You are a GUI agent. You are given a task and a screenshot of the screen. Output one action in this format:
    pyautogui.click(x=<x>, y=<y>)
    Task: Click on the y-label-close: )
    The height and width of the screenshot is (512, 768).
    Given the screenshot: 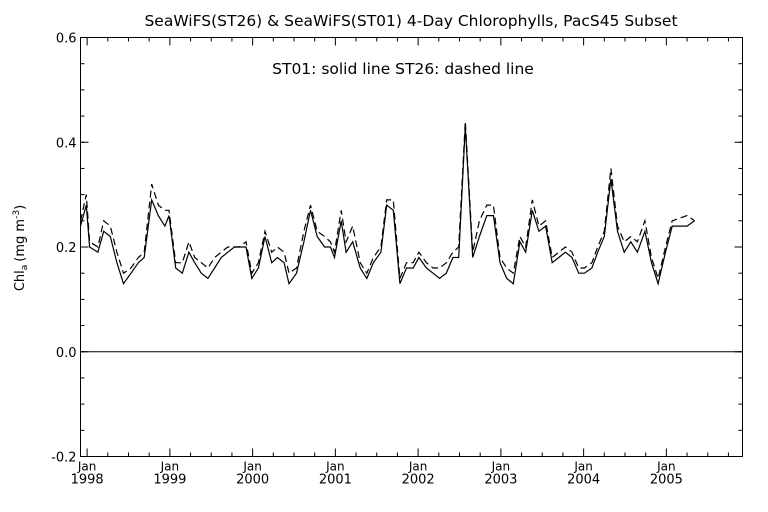 What is the action you would take?
    pyautogui.click(x=20, y=207)
    